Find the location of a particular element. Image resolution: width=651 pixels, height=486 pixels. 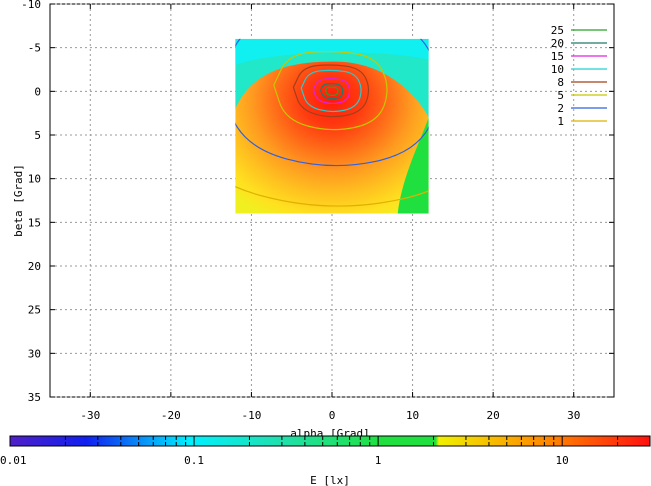

y-tick-label: 30 is located at coordinates (34, 353).